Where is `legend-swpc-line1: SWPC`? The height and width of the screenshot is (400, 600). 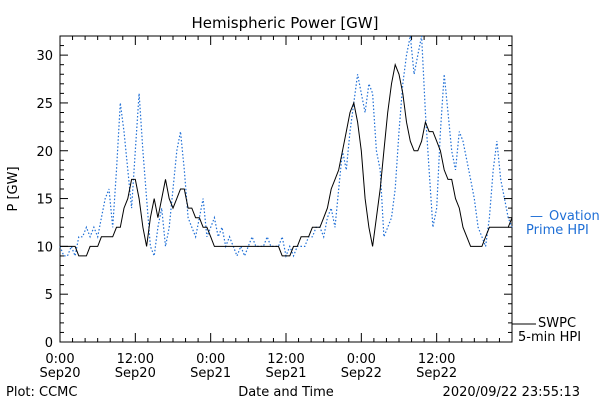 legend-swpc-line1: SWPC is located at coordinates (557, 323).